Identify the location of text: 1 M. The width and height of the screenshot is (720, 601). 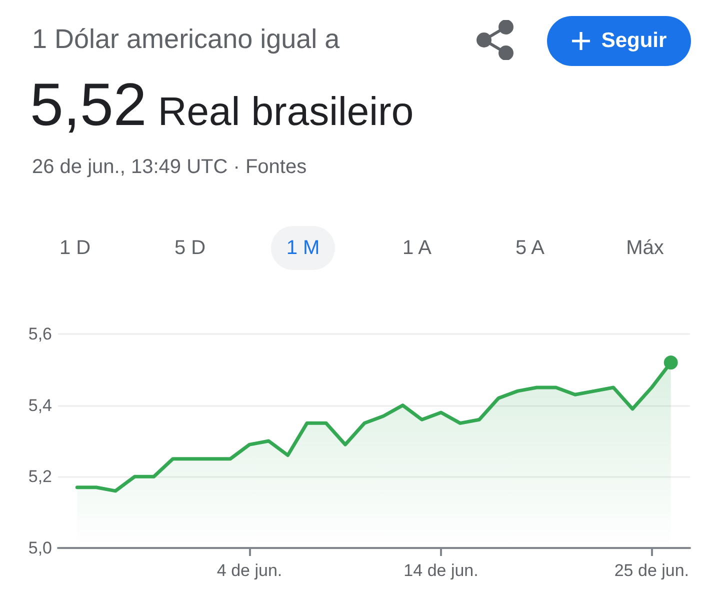
(303, 248).